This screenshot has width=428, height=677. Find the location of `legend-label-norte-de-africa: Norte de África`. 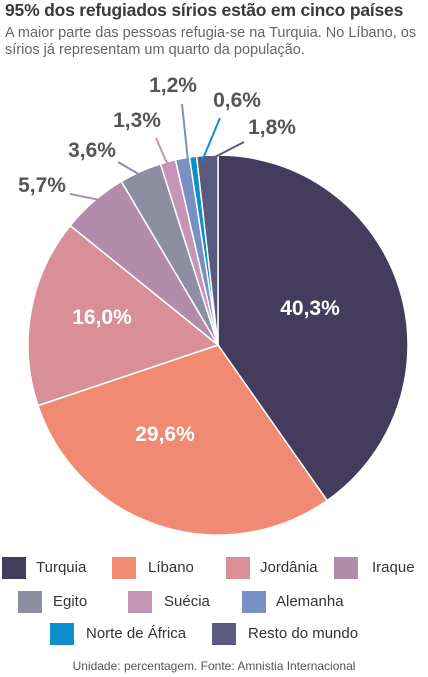

legend-label-norte-de-africa: Norte de África is located at coordinates (136, 633).